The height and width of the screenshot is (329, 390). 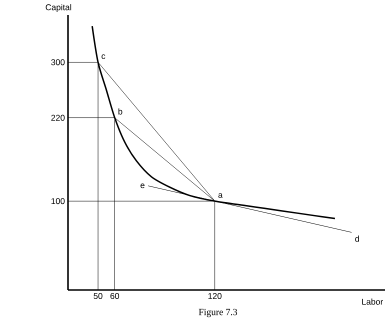 What do you see at coordinates (218, 313) in the screenshot?
I see `caption: Figure 7.3` at bounding box center [218, 313].